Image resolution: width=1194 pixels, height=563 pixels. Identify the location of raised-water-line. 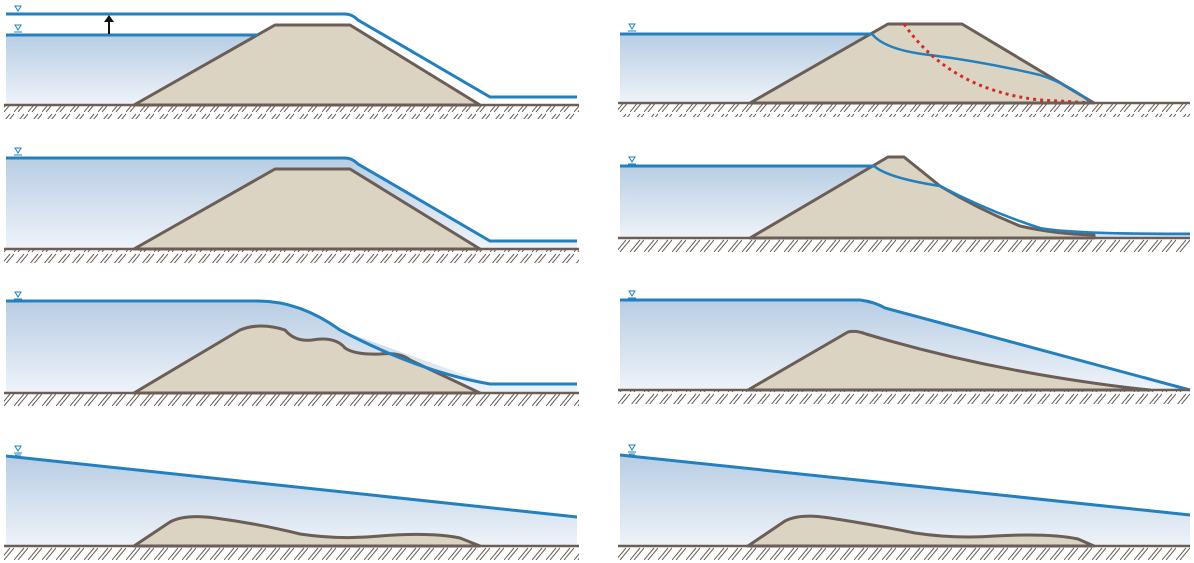
(291, 55).